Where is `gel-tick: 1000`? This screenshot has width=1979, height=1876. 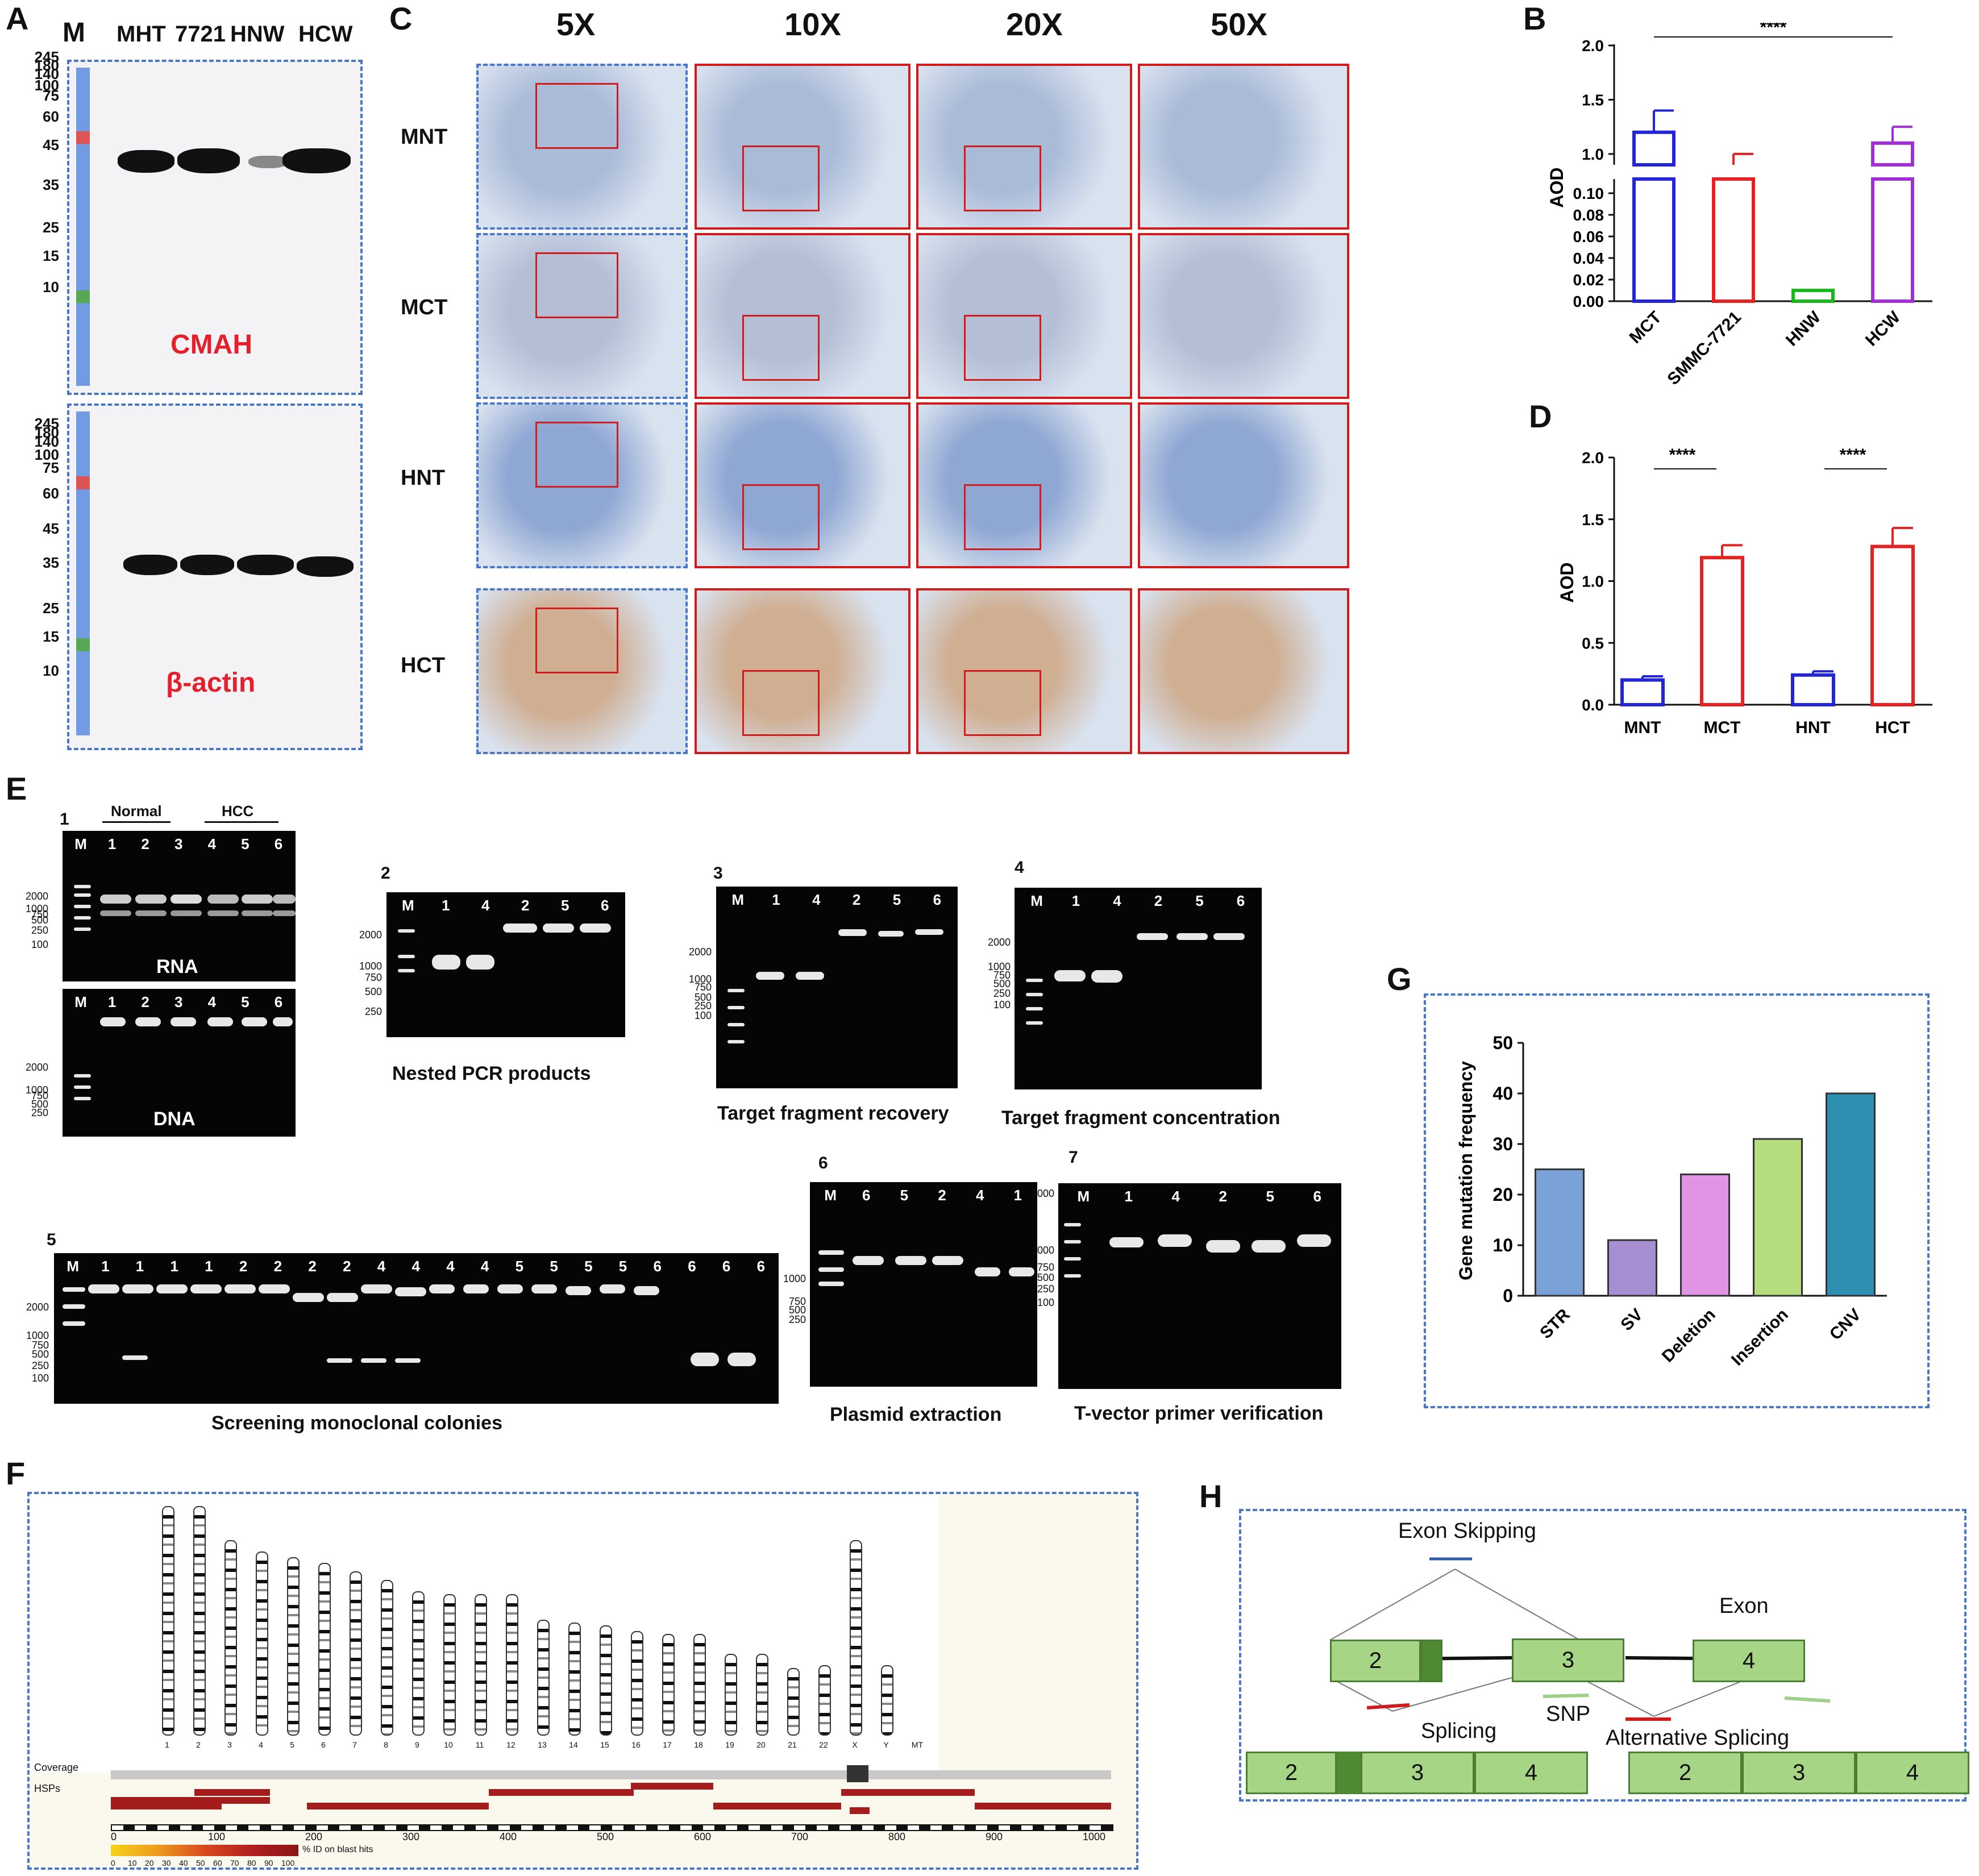
gel-tick: 1000 is located at coordinates (999, 967).